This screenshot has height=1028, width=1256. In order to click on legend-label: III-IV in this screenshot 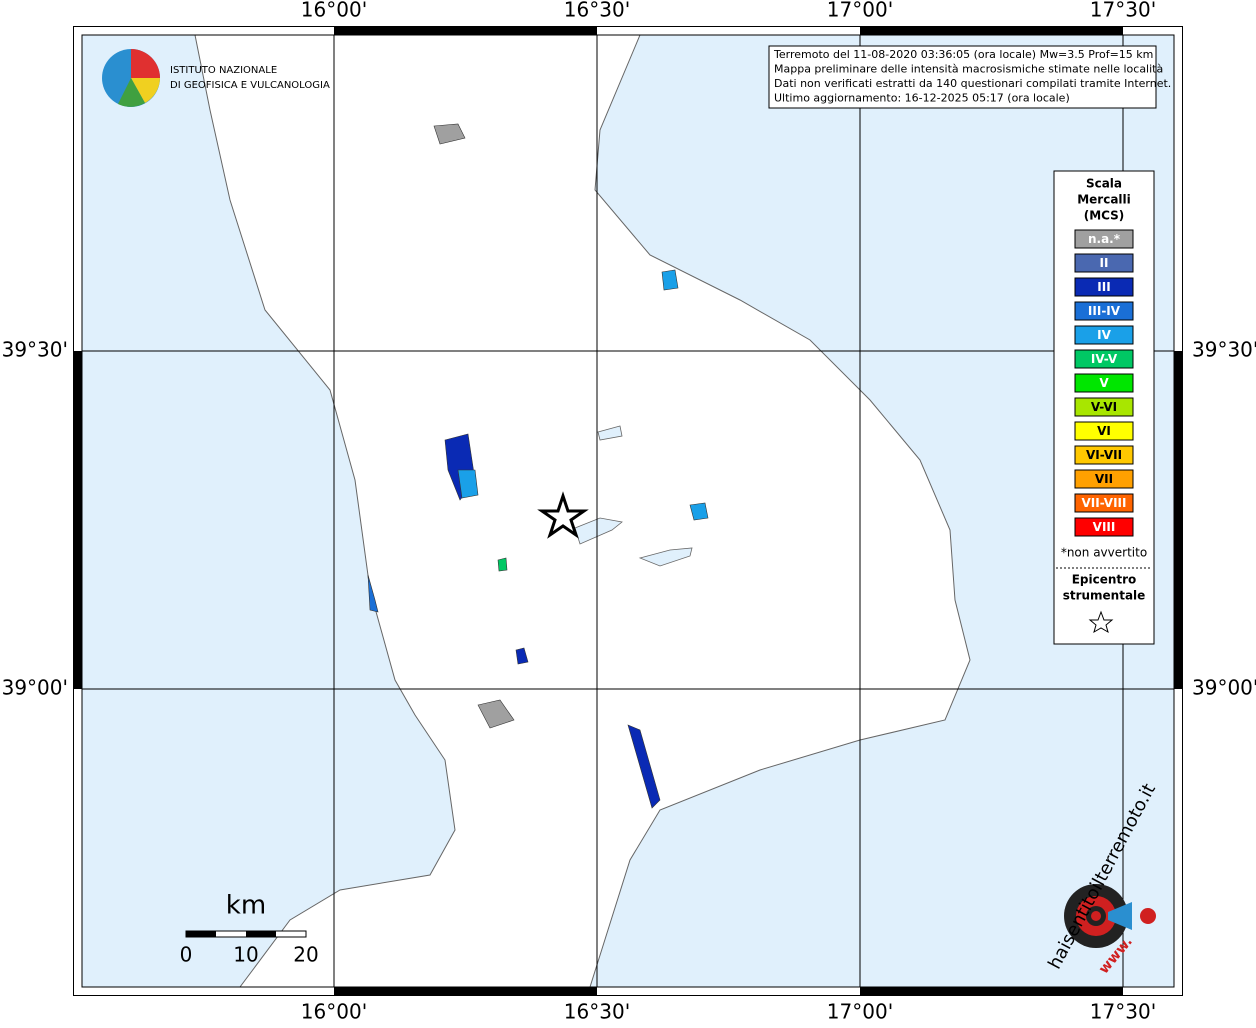, I will do `click(1104, 311)`.